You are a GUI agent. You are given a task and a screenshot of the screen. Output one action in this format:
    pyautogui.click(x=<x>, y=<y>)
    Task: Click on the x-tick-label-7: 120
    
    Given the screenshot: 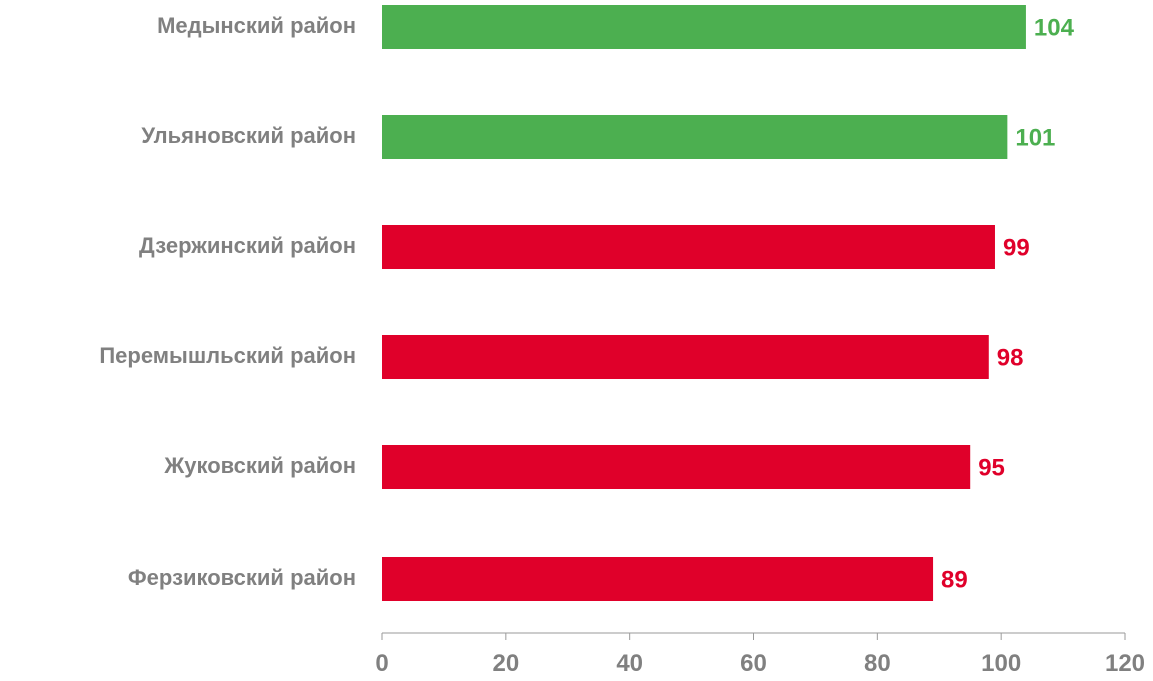 What is the action you would take?
    pyautogui.click(x=1125, y=663)
    